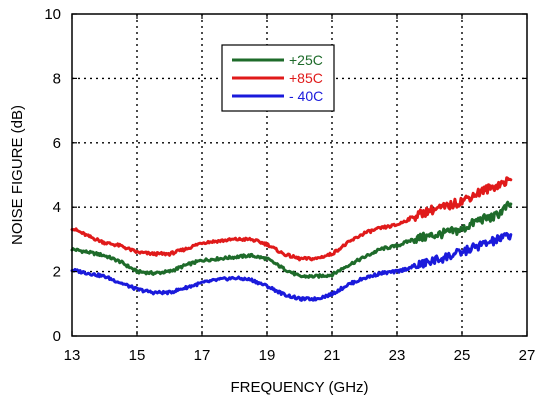  Describe the element at coordinates (267, 355) in the screenshot. I see `x-tick-label: 19` at that location.